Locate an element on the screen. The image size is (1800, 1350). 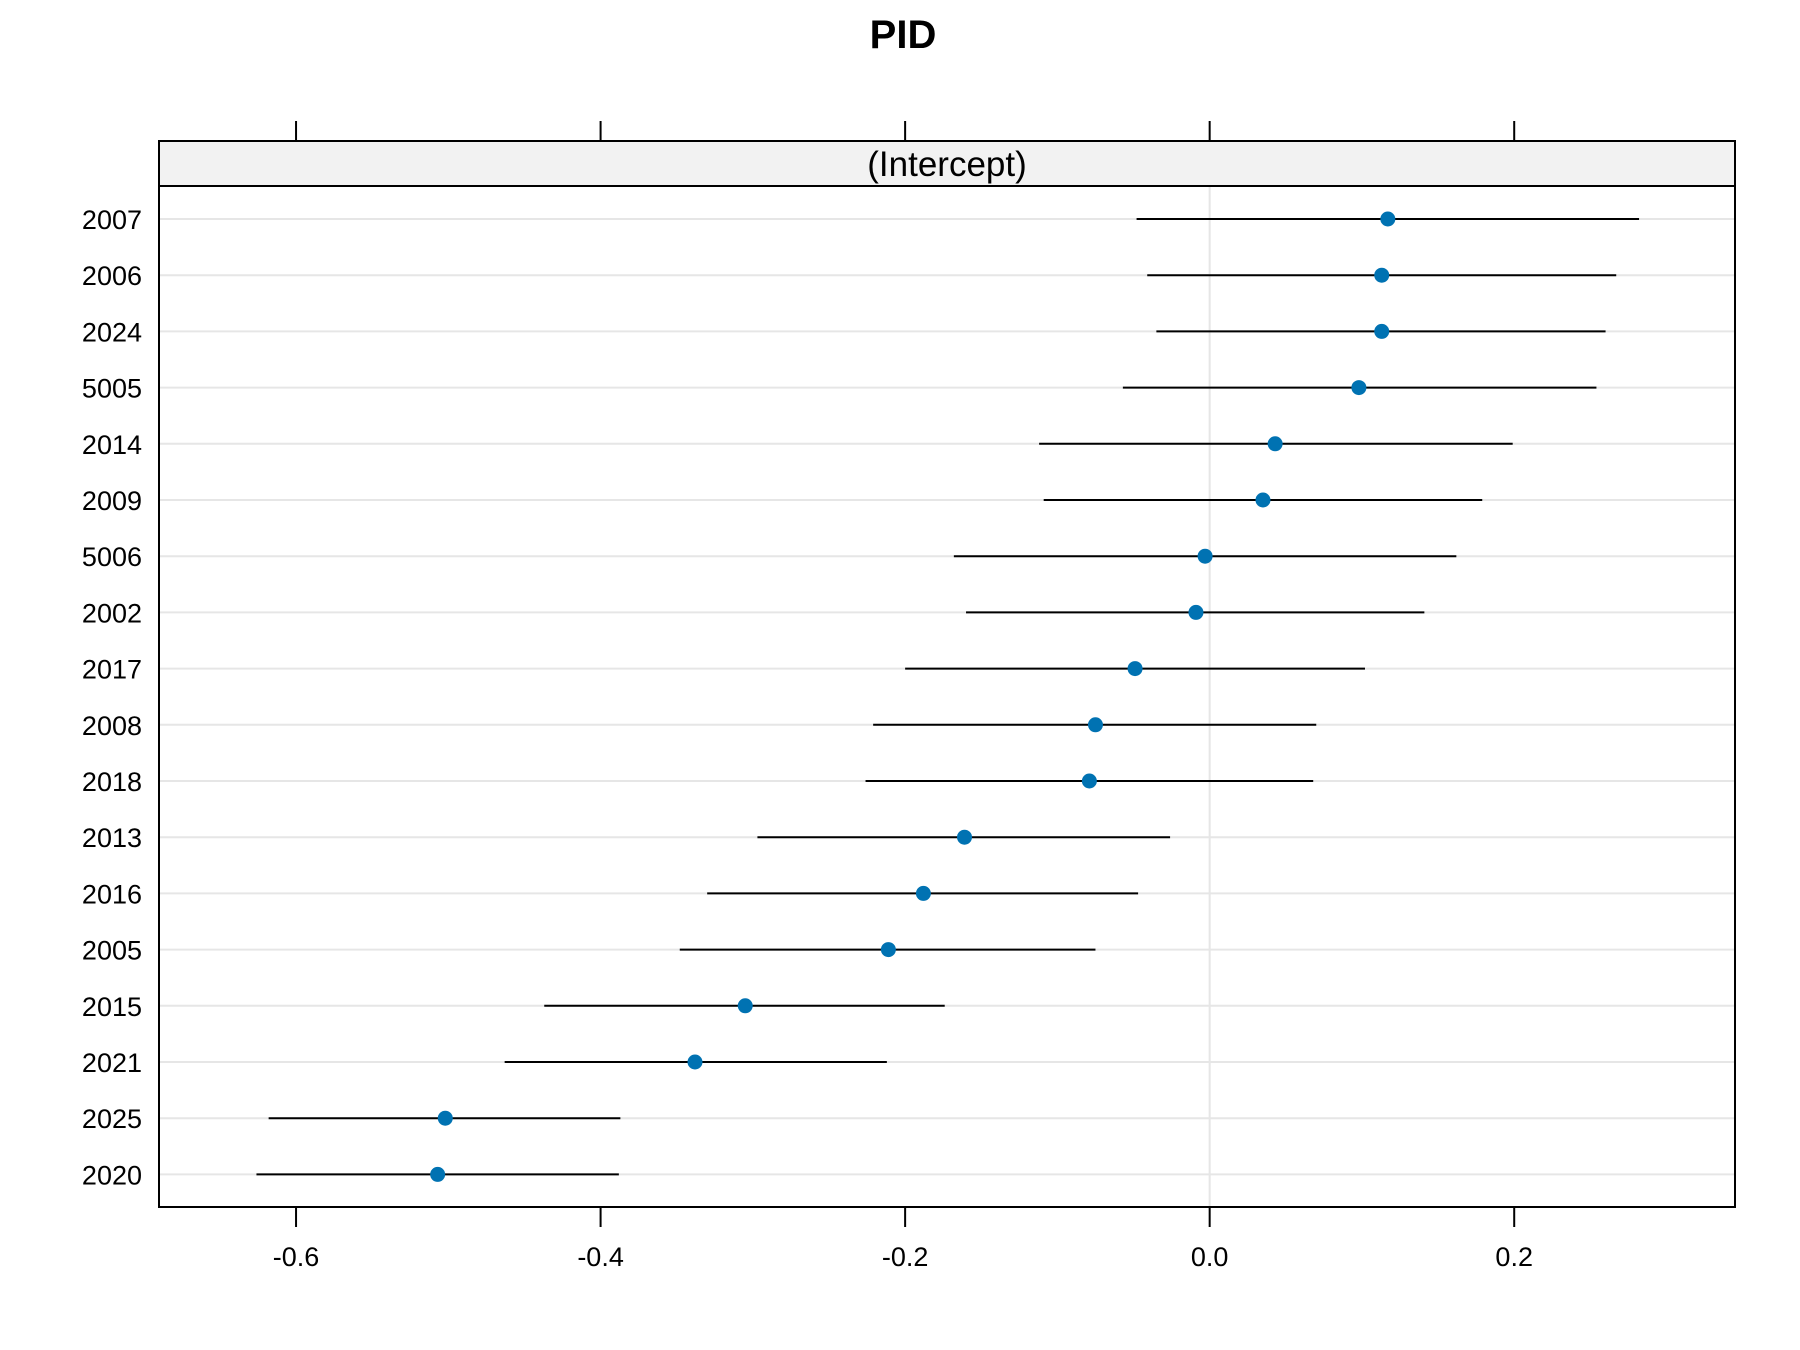
estimate-point-2002 is located at coordinates (1196, 612).